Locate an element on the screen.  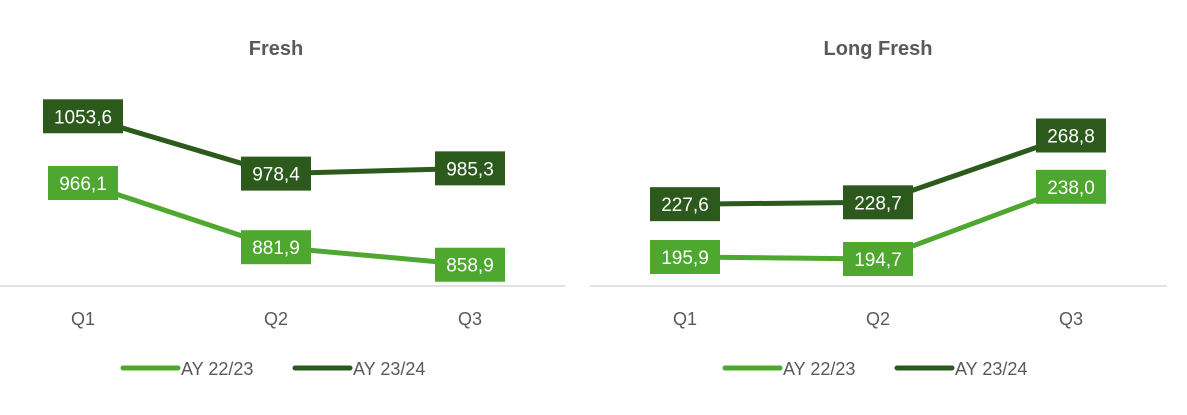
chart-title: Fresh is located at coordinates (276, 49).